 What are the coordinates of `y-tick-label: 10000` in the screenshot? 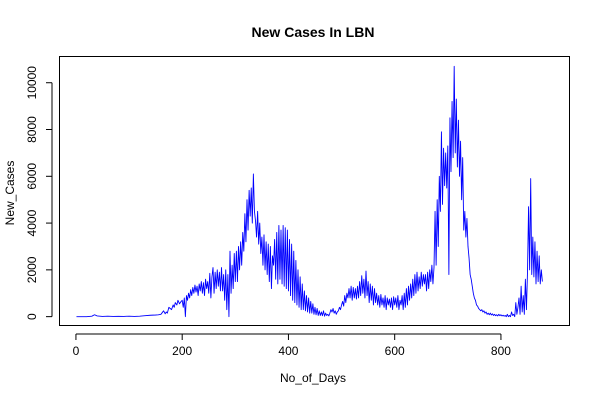 It's located at (32, 83).